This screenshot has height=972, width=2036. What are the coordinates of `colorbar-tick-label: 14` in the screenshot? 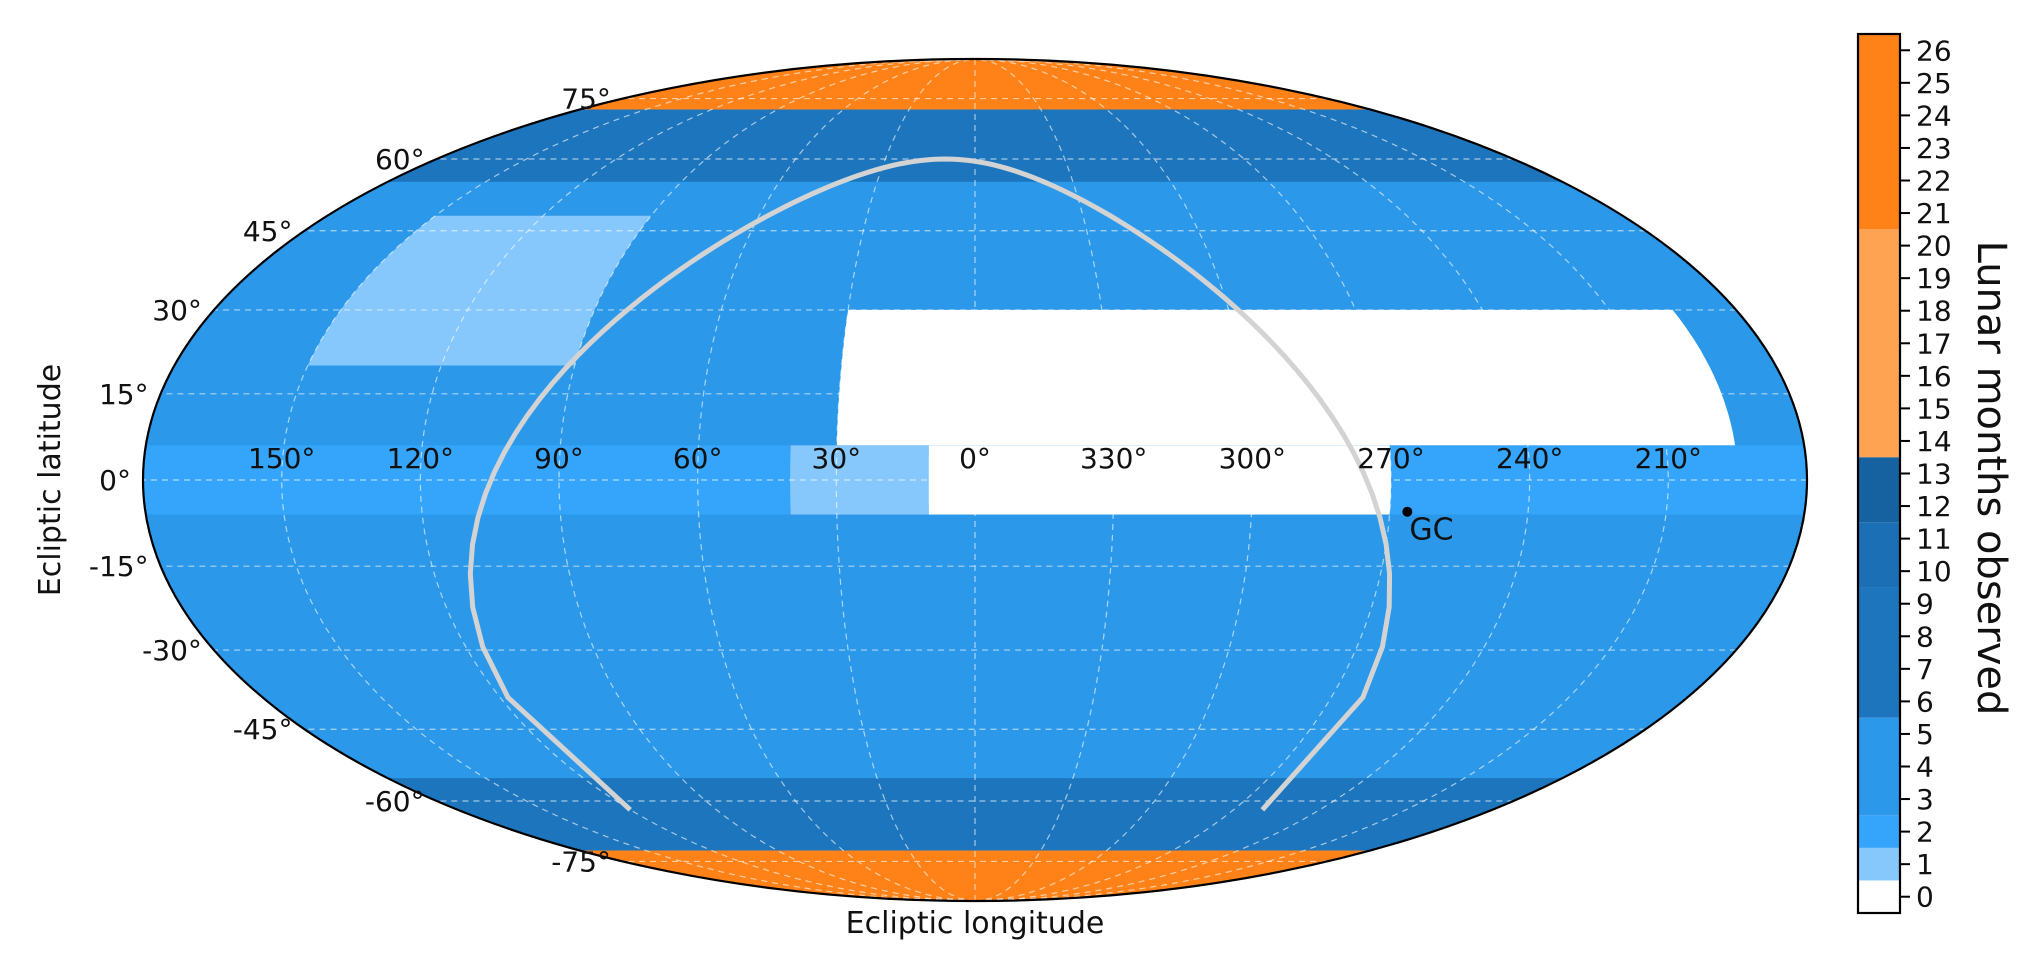 It's located at (1934, 441).